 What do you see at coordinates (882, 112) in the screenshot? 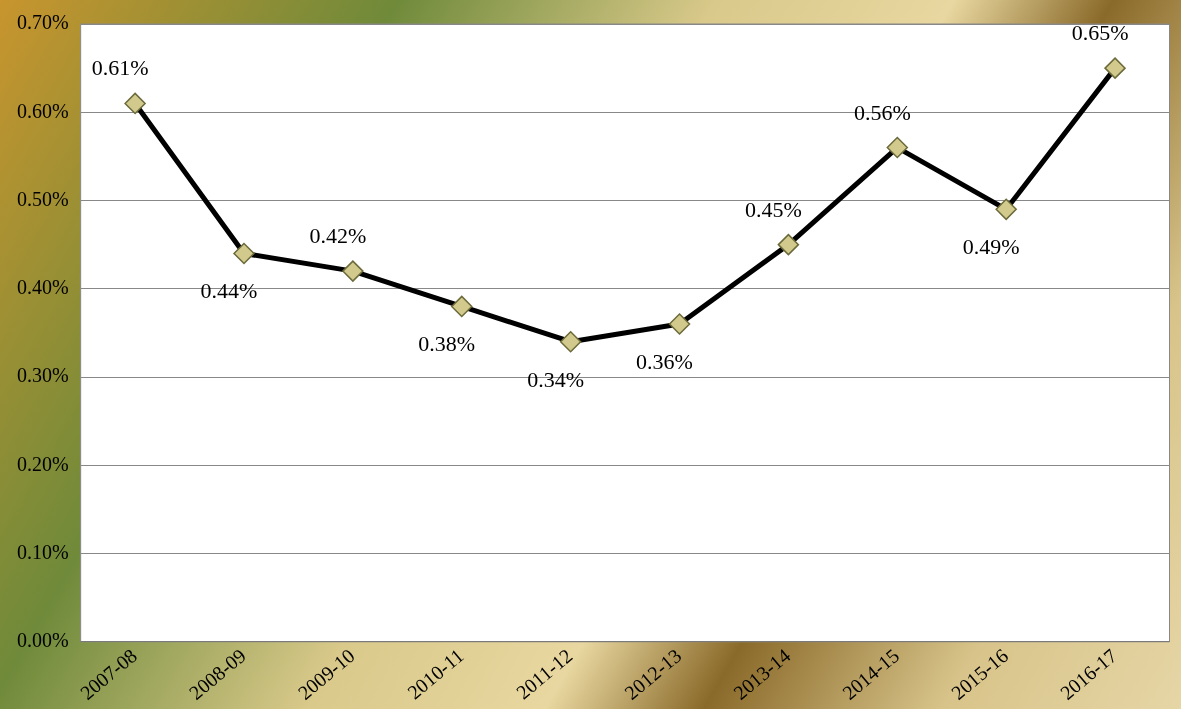
I see `data-label: 0.56%` at bounding box center [882, 112].